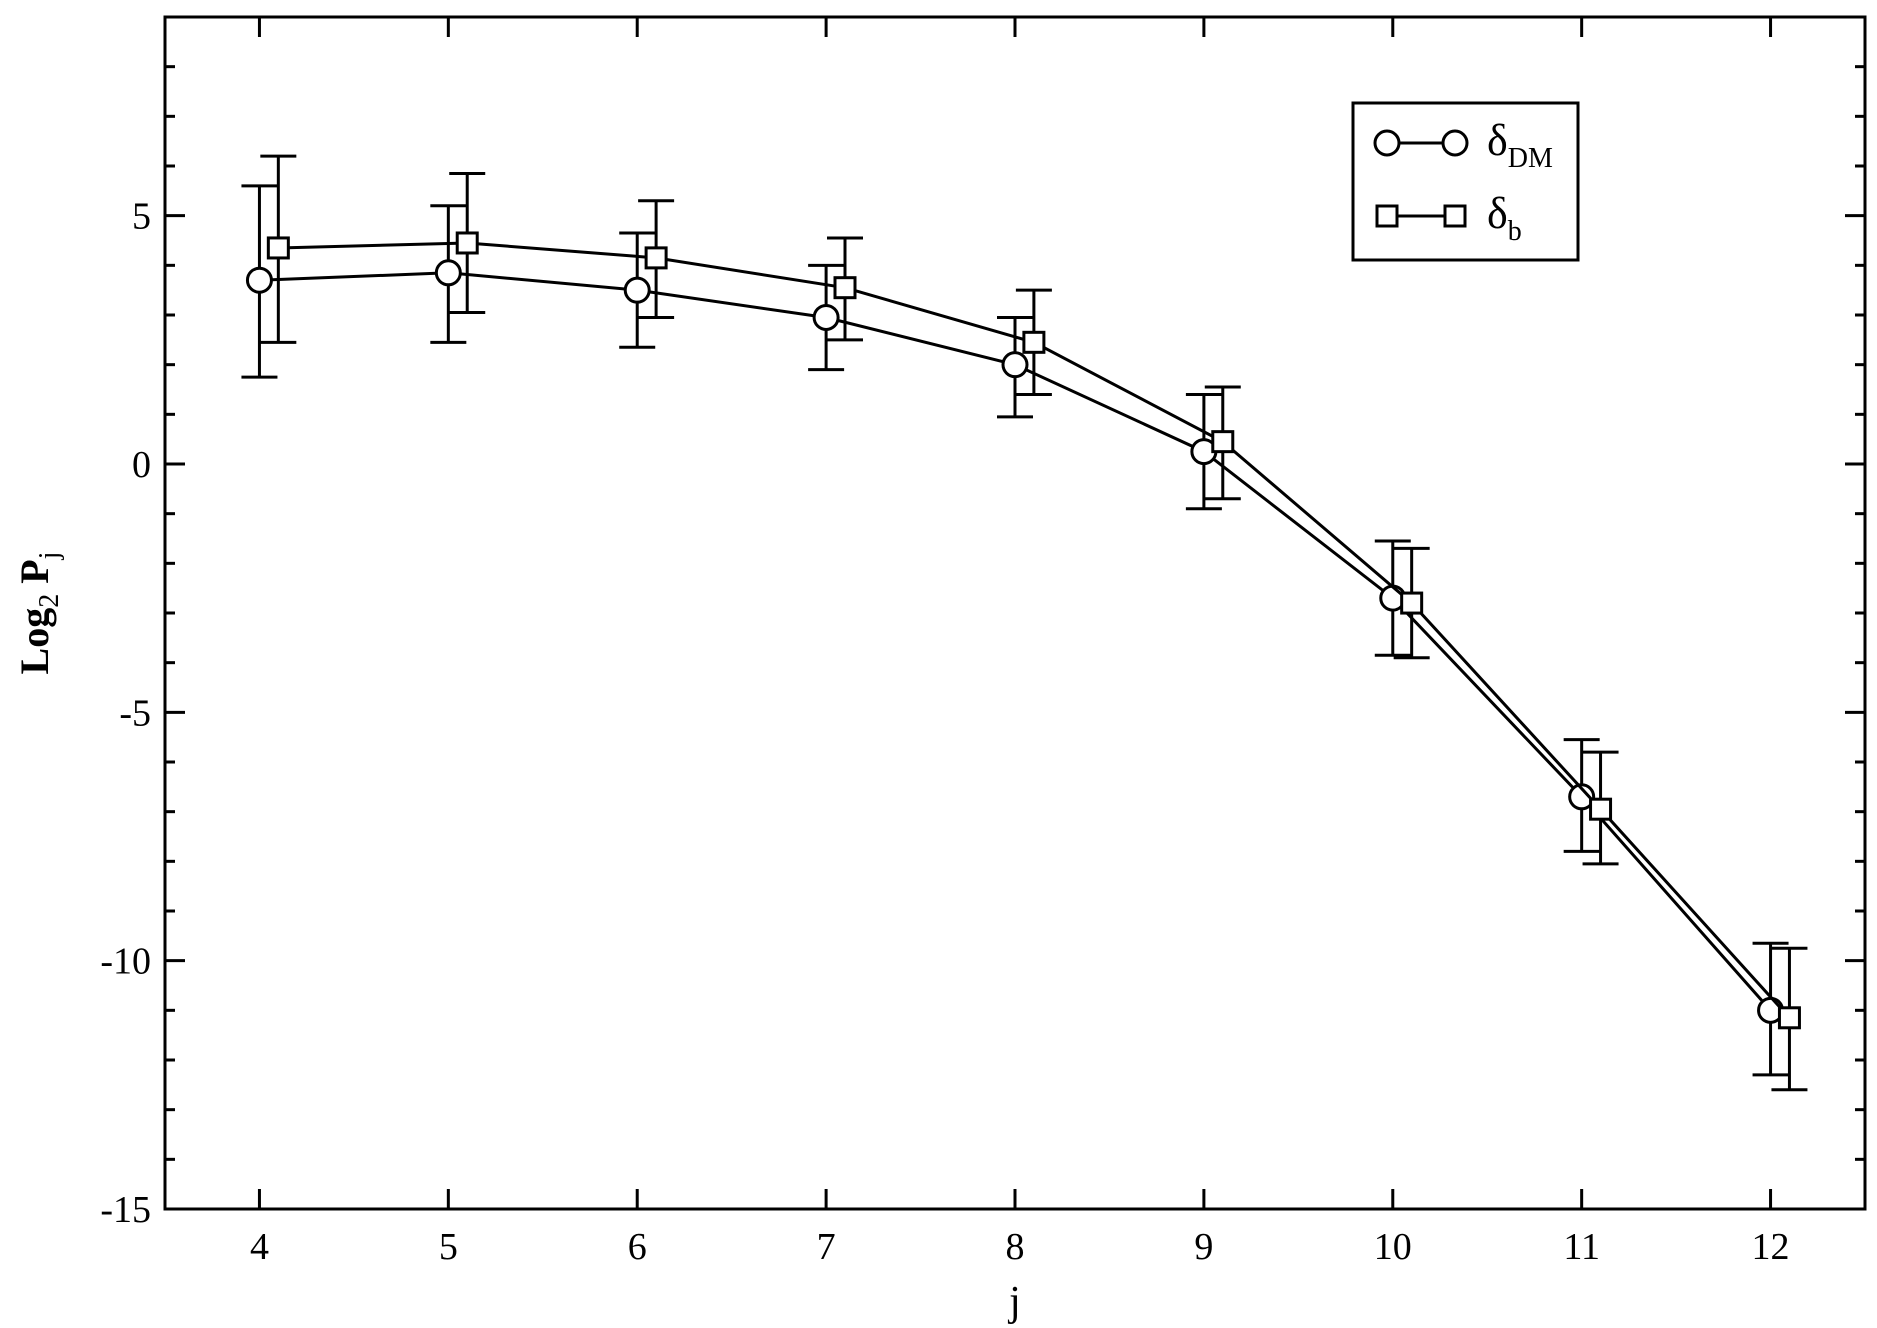  I want to click on legend-label-dm: δDM, so click(1520, 145).